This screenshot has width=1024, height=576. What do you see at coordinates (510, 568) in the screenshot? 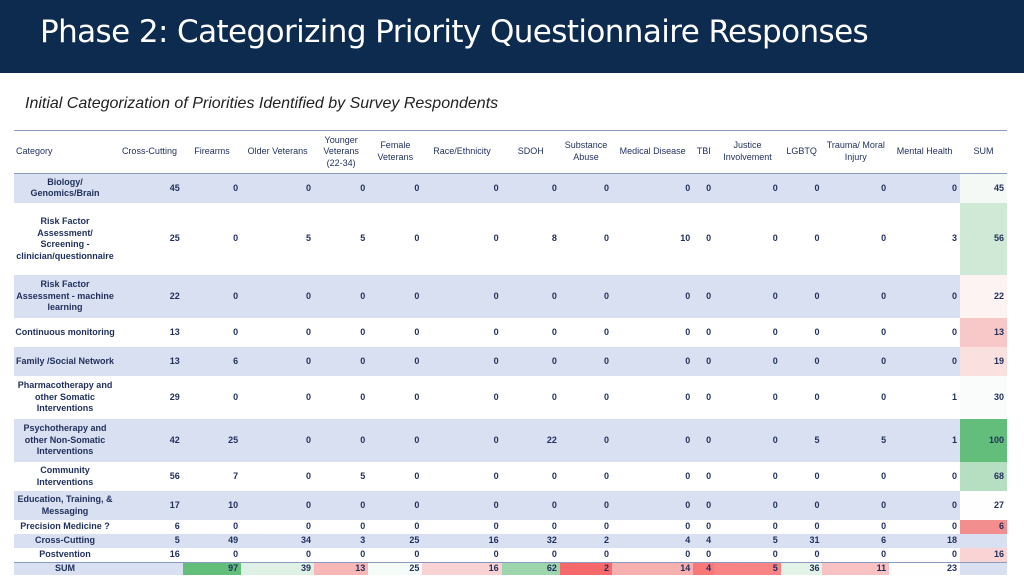
I see `sum-row: SUM 97 39 13 25 16 62 2 14 4 5 36 11 23` at bounding box center [510, 568].